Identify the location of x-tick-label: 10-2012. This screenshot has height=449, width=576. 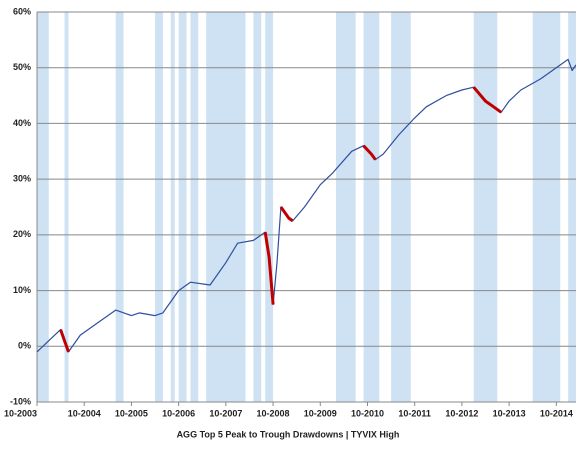
(461, 413).